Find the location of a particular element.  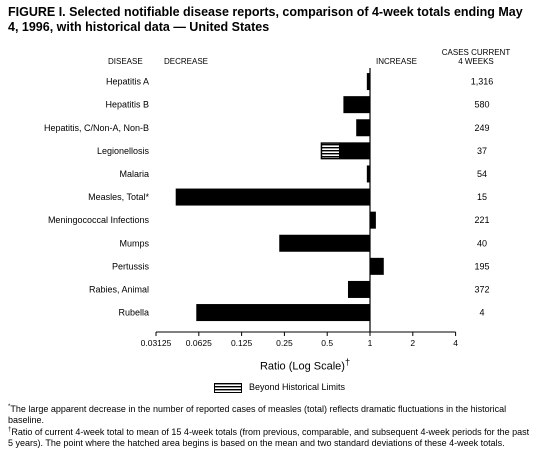

cases-value: 37 is located at coordinates (482, 151).